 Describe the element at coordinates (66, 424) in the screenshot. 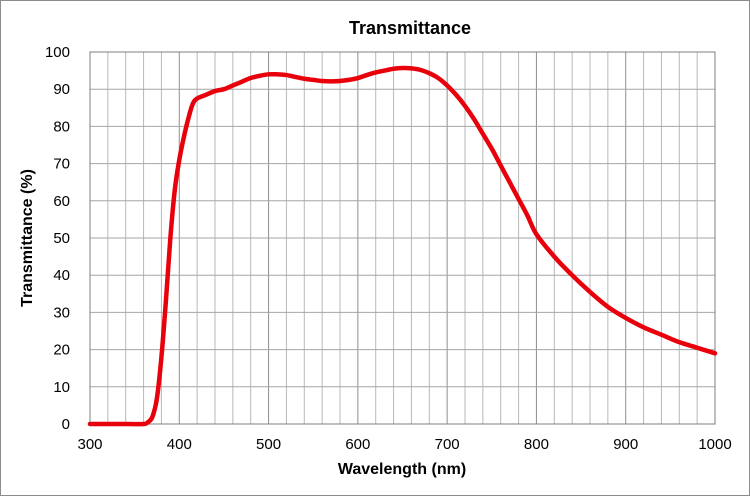

I see `y-tick-label: 0` at that location.